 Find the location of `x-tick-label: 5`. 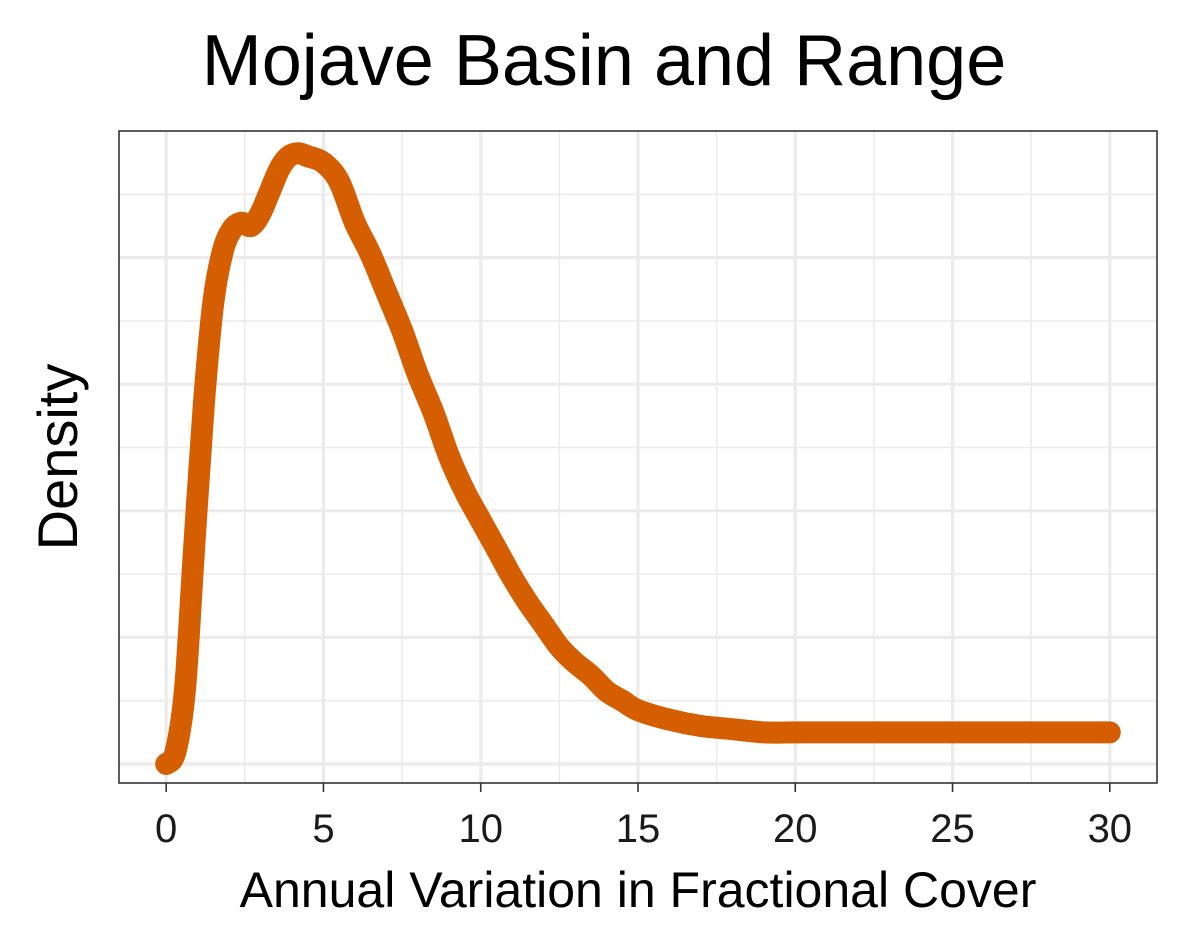

x-tick-label: 5 is located at coordinates (323, 829).